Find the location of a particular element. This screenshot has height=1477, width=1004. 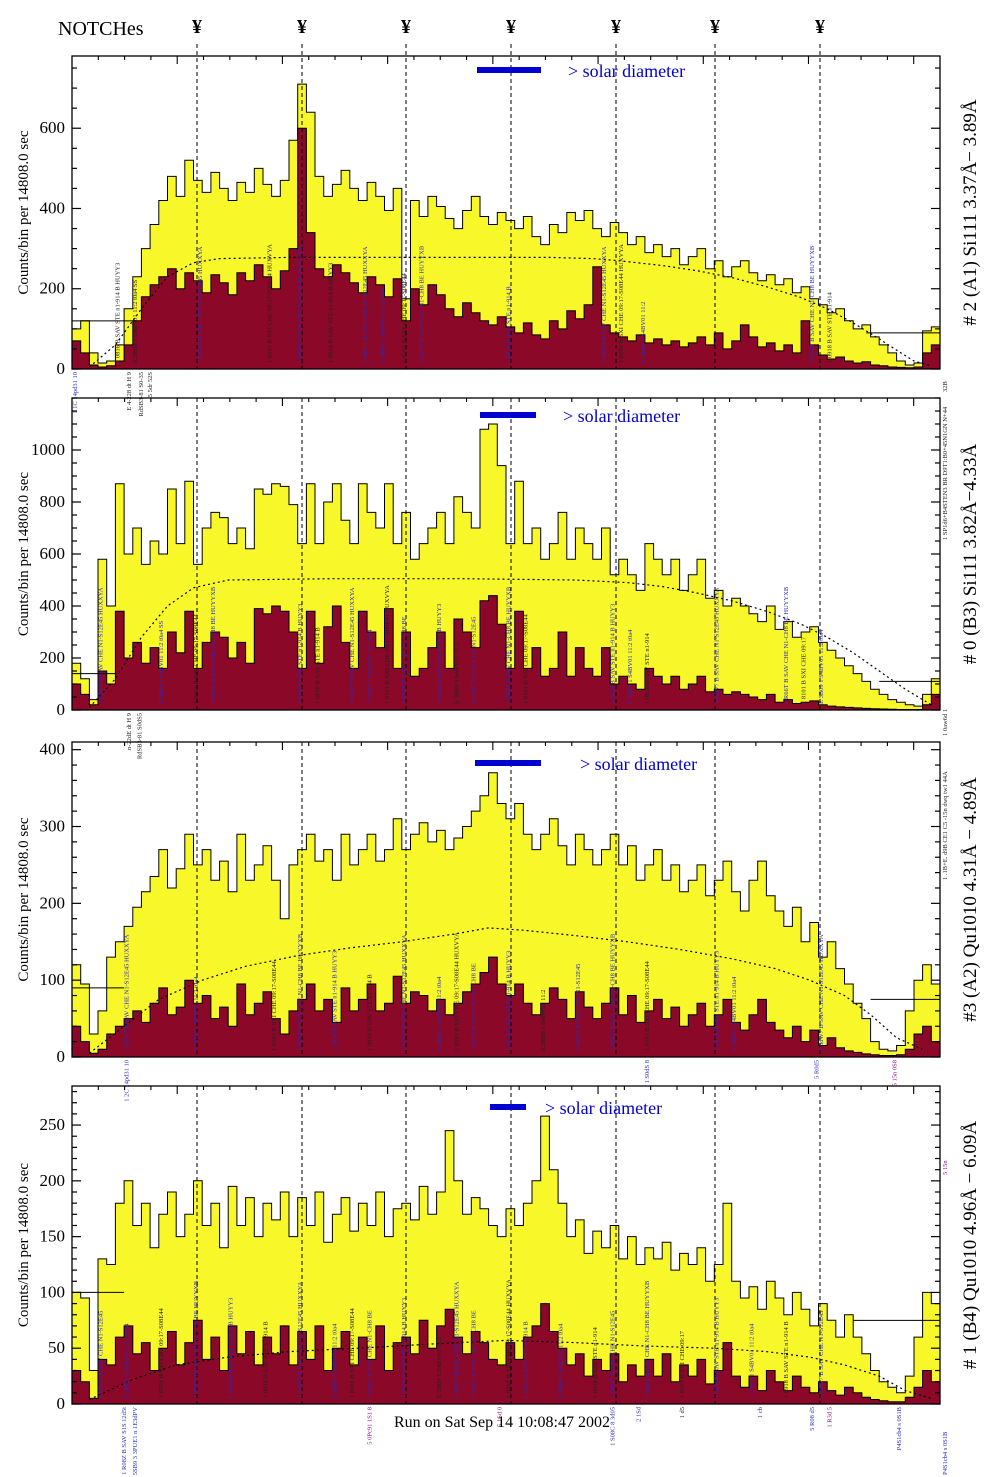

below-axis-annotation: T0d 5SB9 3 3PUE1 n 1E3dPV is located at coordinates (135, 1442).